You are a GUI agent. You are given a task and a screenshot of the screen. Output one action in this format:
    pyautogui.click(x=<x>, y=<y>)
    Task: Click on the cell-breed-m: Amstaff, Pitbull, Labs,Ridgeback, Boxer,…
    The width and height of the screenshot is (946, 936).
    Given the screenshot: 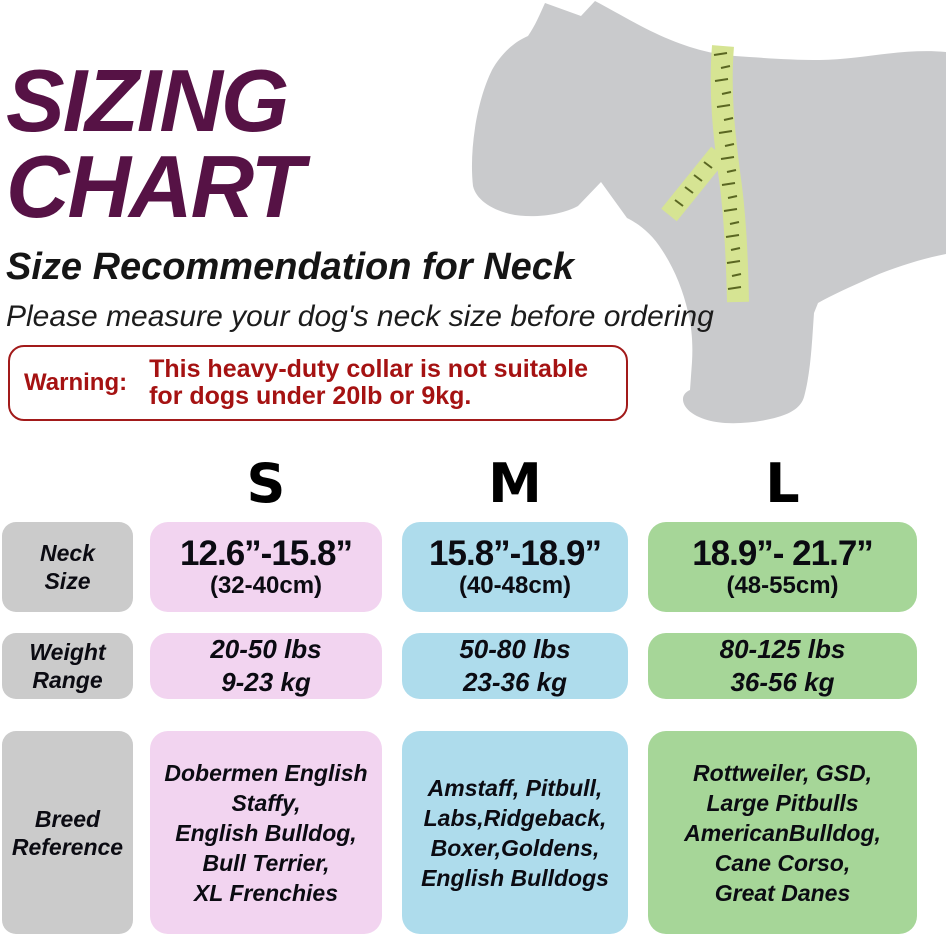 What is the action you would take?
    pyautogui.click(x=515, y=832)
    